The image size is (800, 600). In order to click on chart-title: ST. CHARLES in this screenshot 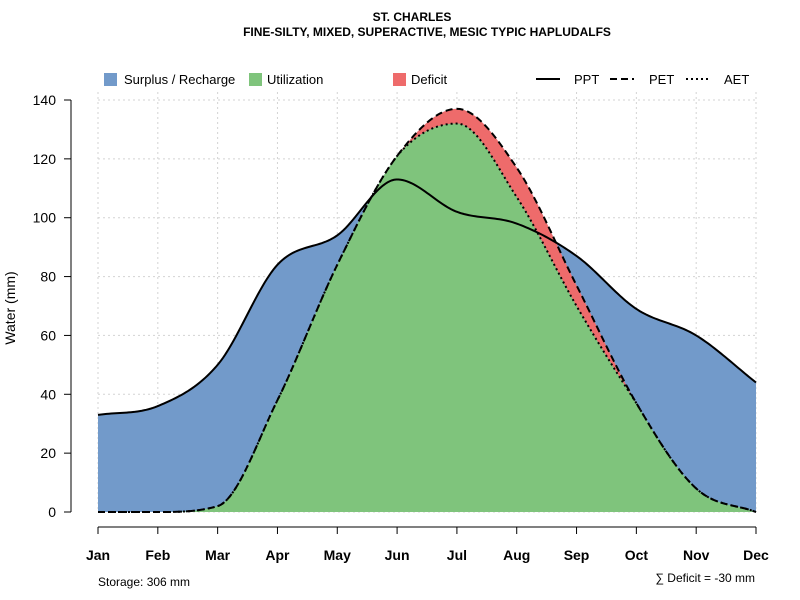, I will do `click(412, 17)`.